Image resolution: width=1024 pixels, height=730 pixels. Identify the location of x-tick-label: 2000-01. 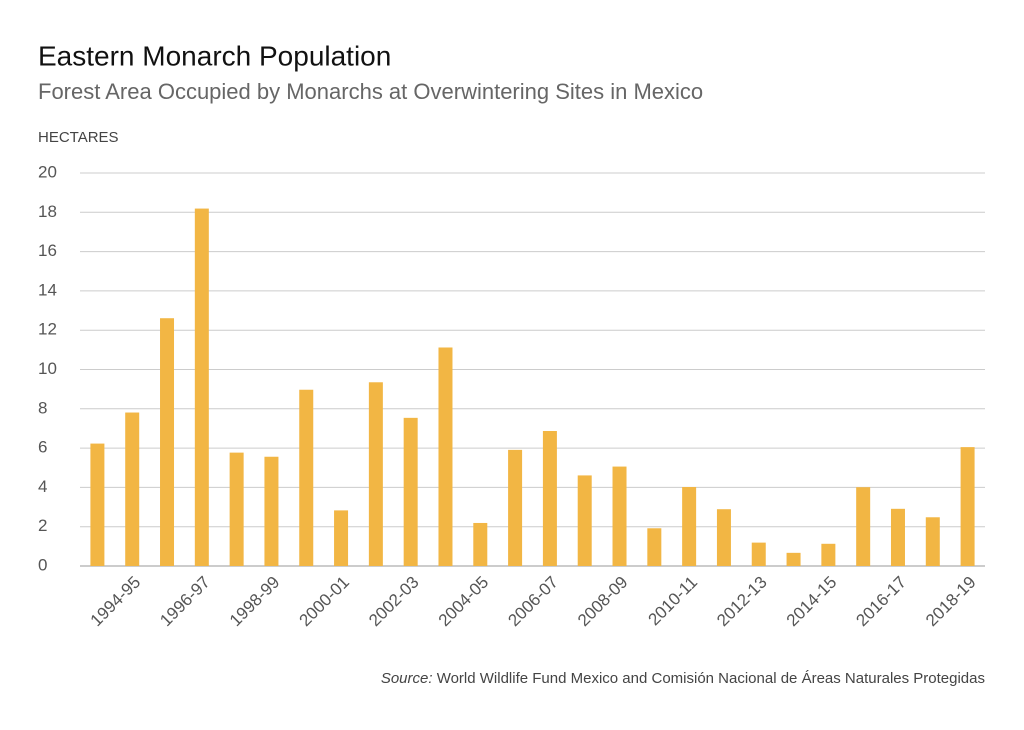
(325, 602).